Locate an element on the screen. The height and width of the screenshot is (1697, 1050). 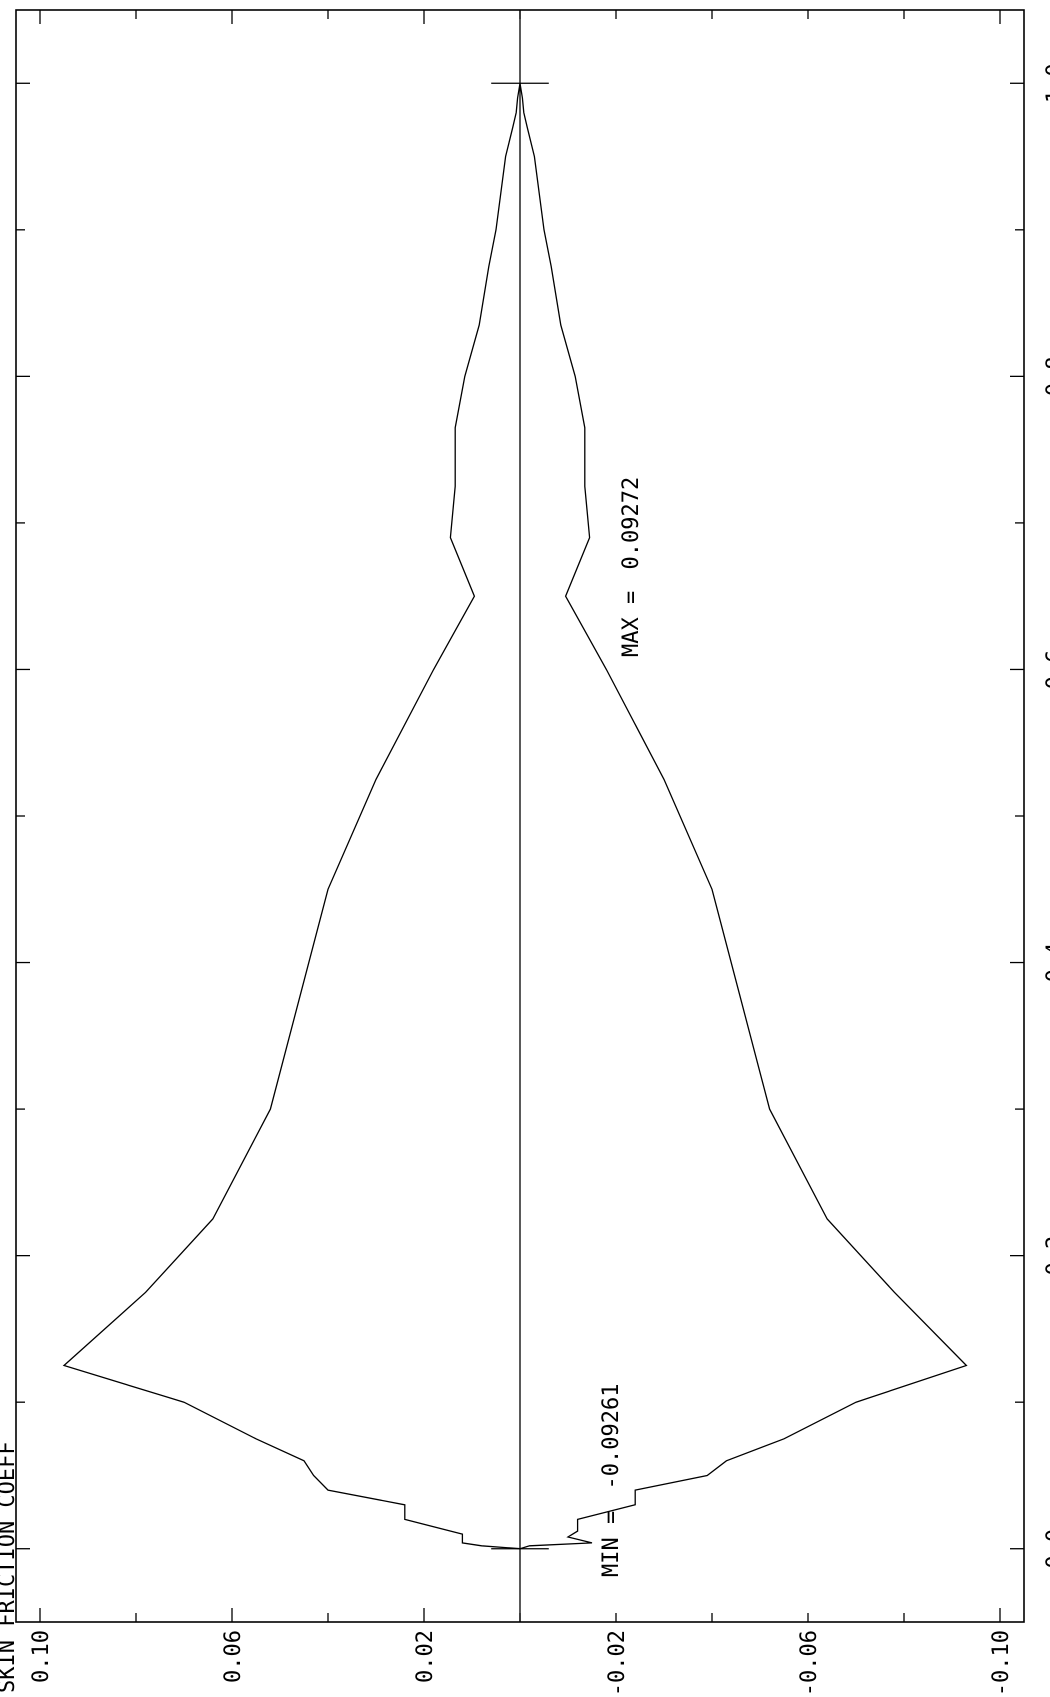
min-label: MIN = is located at coordinates (611, 1544).